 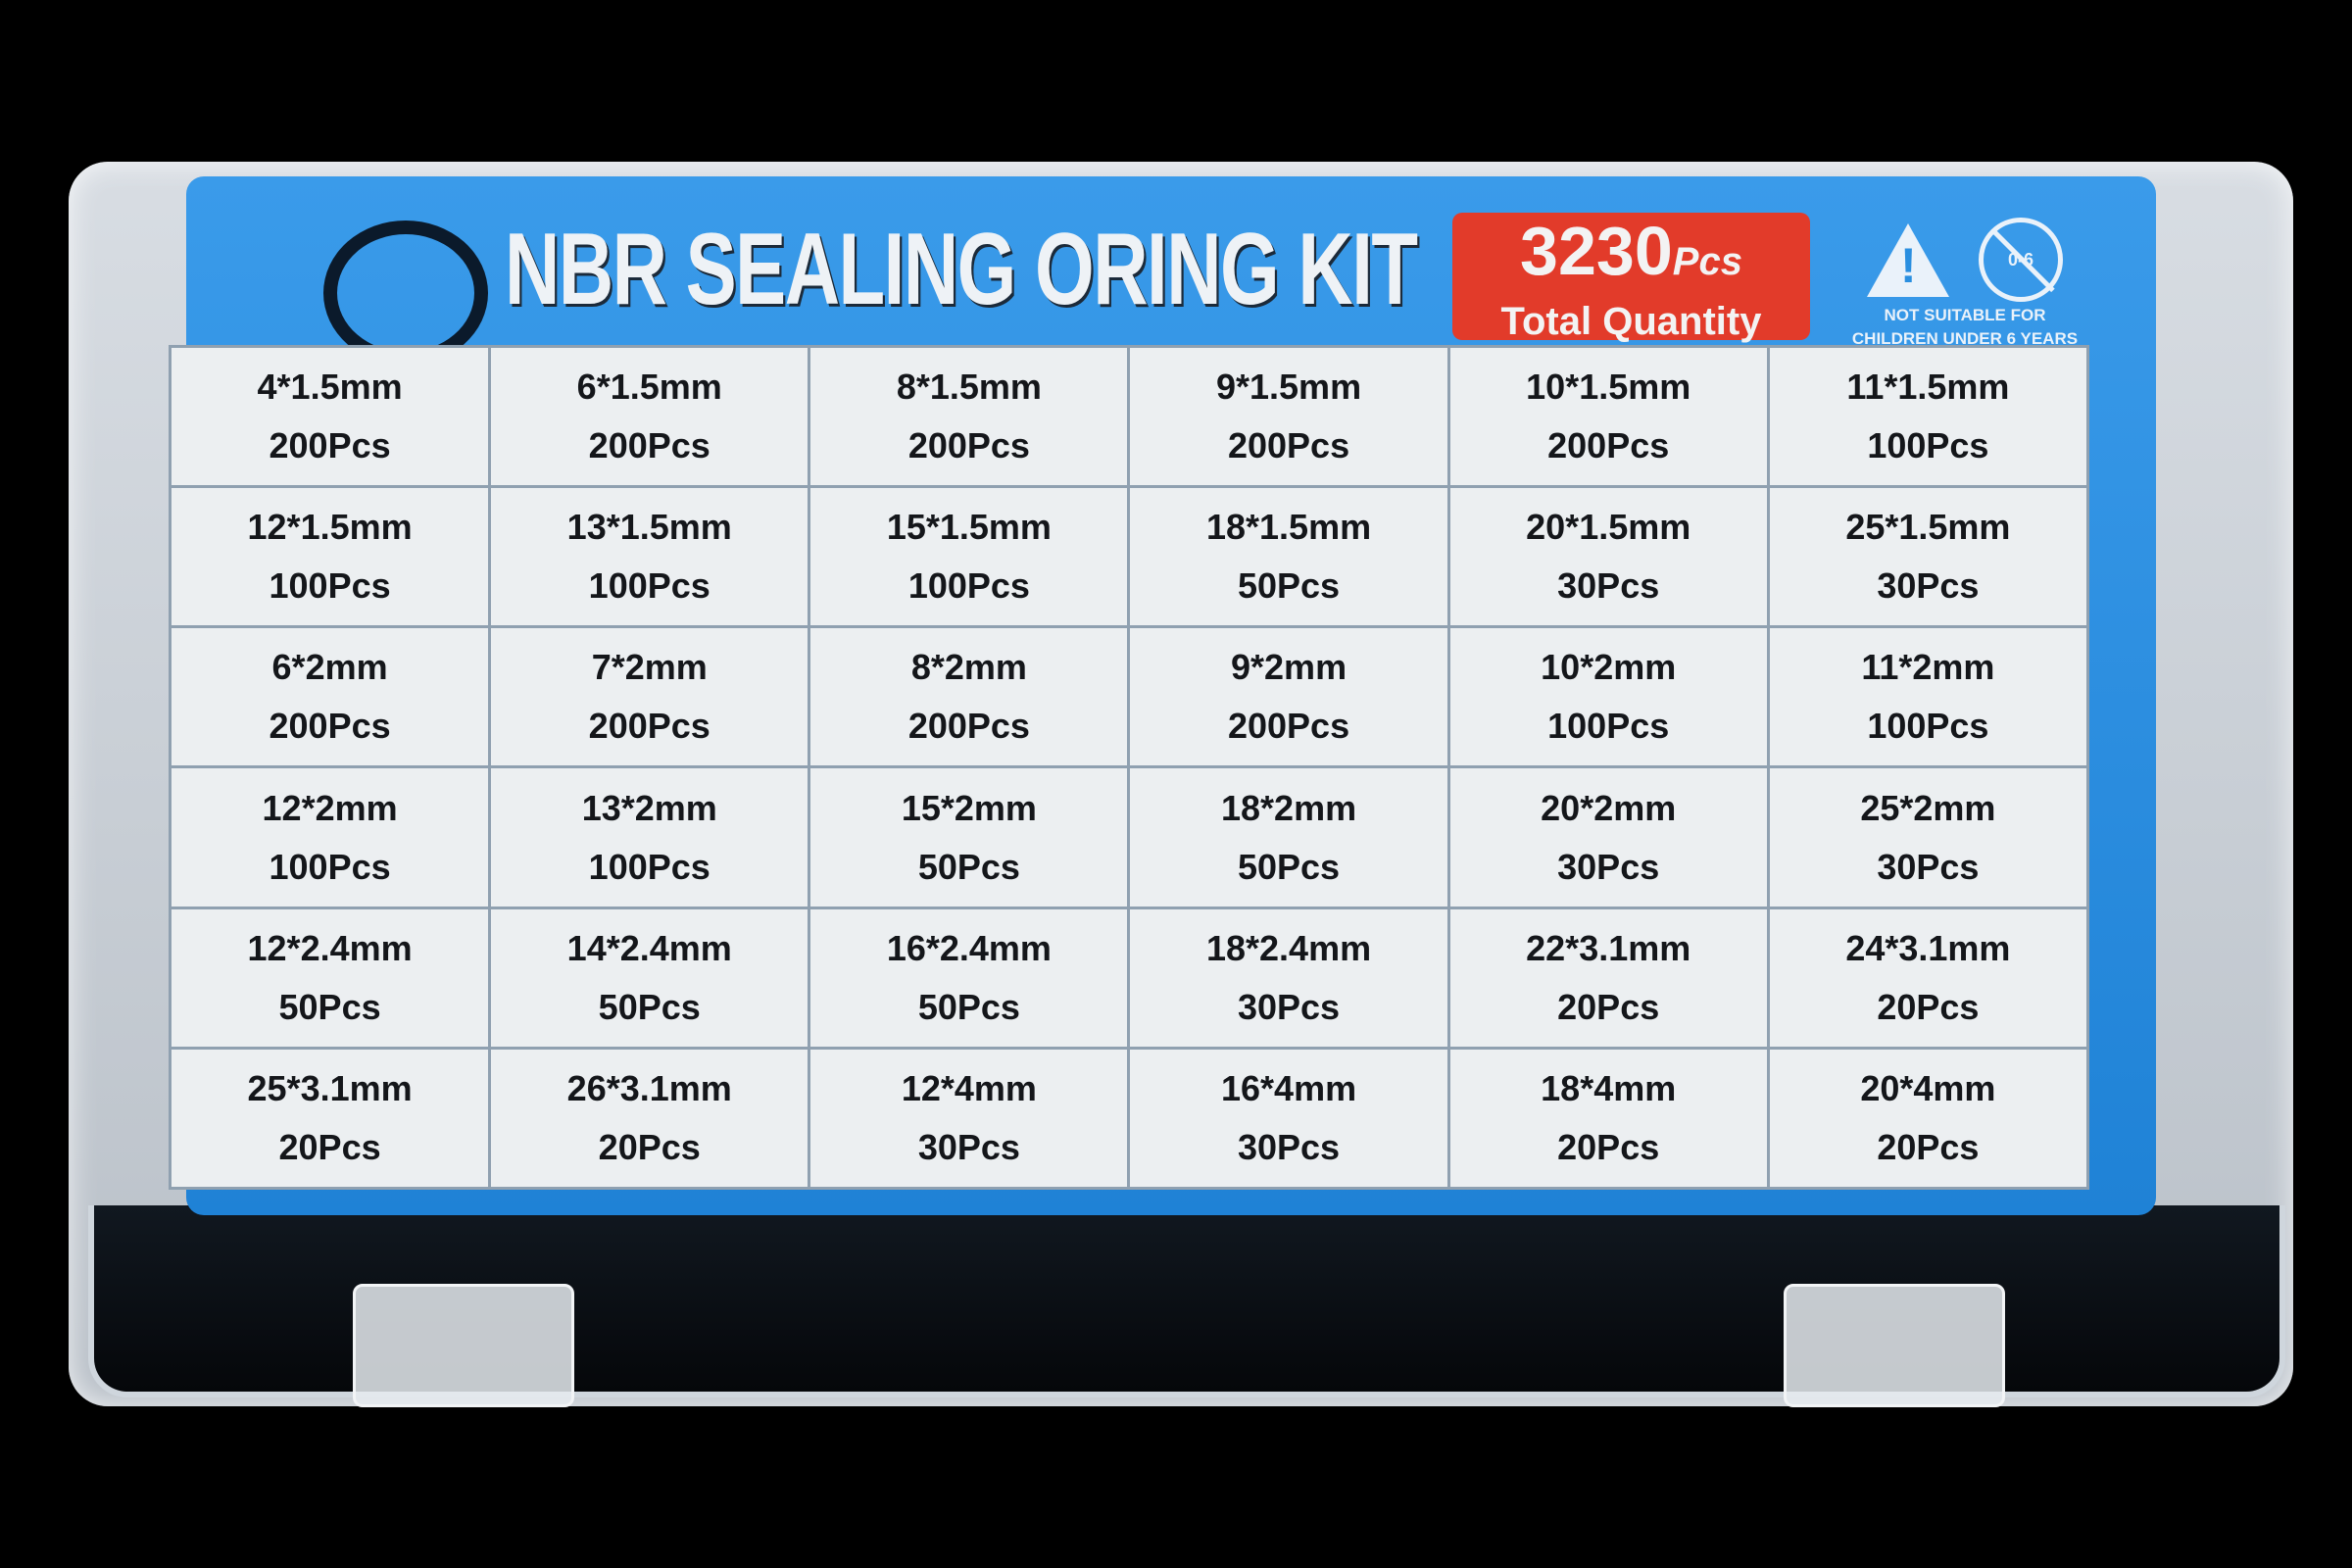 What do you see at coordinates (649, 697) in the screenshot?
I see `size-cell: 7*2mm 200Pcs` at bounding box center [649, 697].